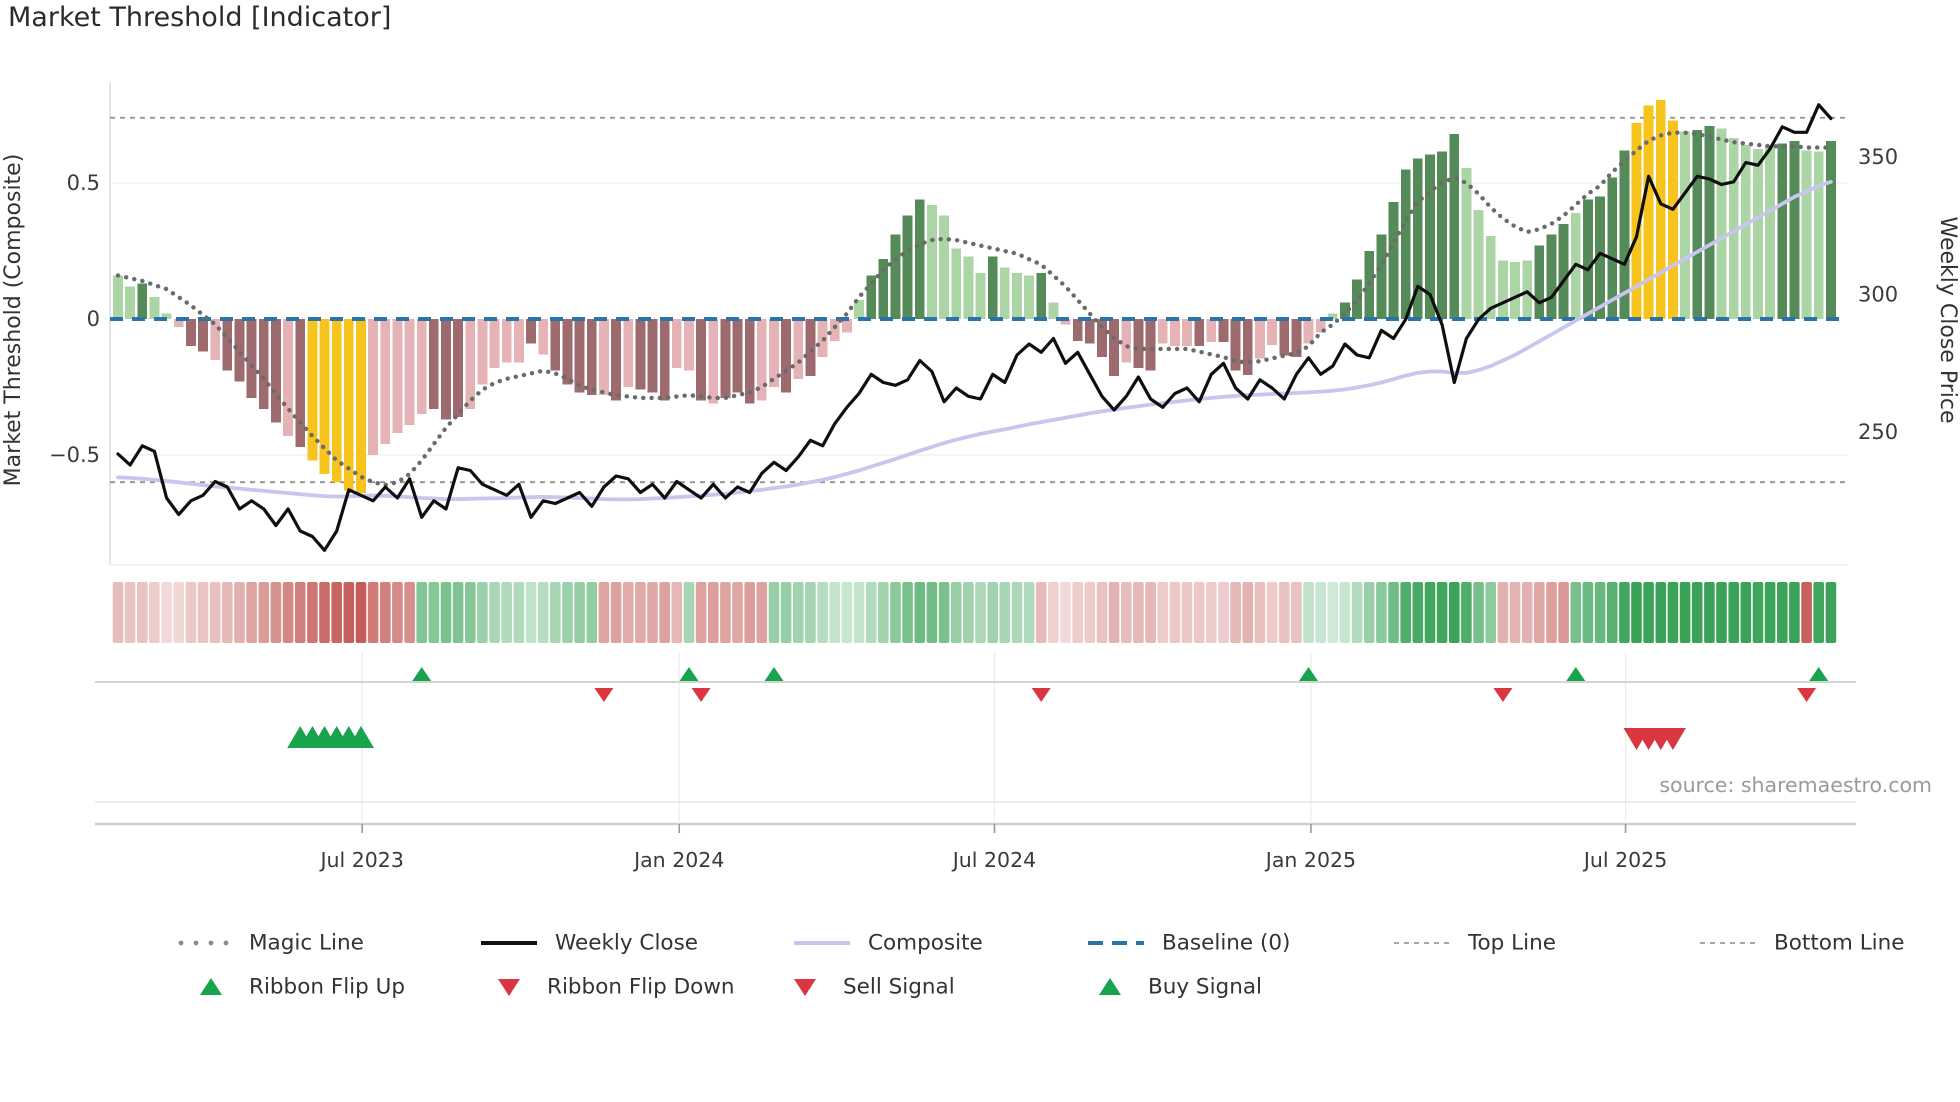  I want to click on left-axis-tick: −0.5, so click(74, 455).